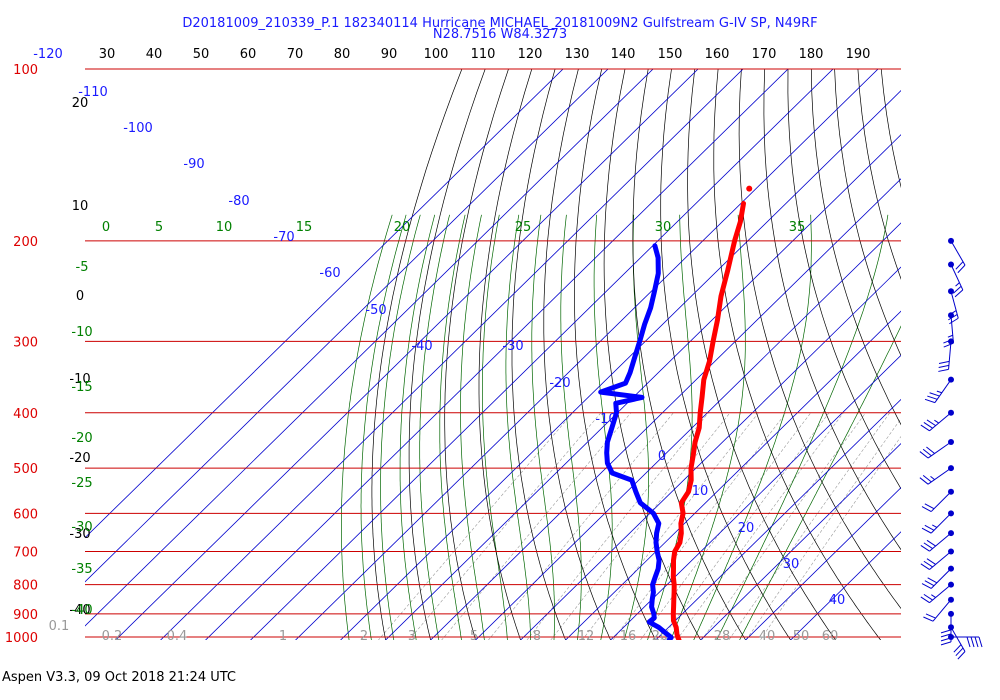 This screenshot has width=1000, height=700. What do you see at coordinates (823, 563) in the screenshot?
I see `isotherm-line` at bounding box center [823, 563].